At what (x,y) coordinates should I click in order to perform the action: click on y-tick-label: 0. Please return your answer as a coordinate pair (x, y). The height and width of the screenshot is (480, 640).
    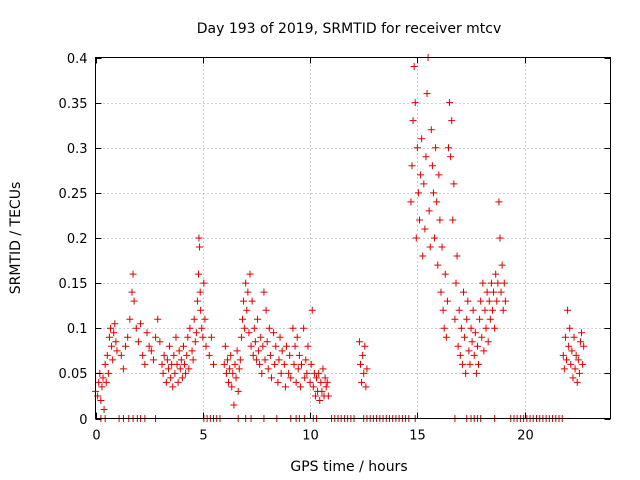
    Looking at the image, I should click on (83, 420).